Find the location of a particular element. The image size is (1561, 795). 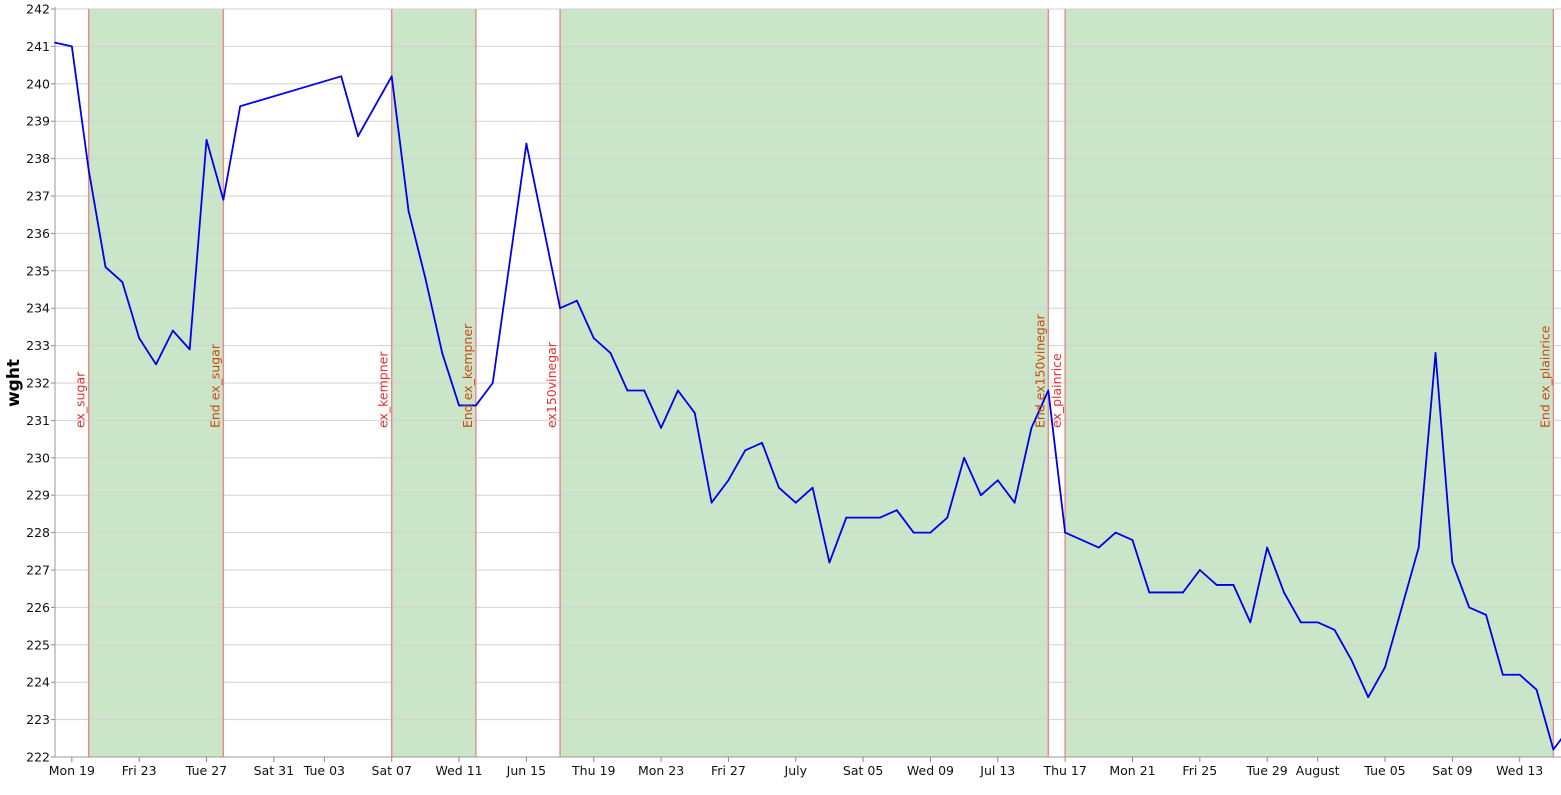

x-tick-label: Fri 23 is located at coordinates (139, 770).